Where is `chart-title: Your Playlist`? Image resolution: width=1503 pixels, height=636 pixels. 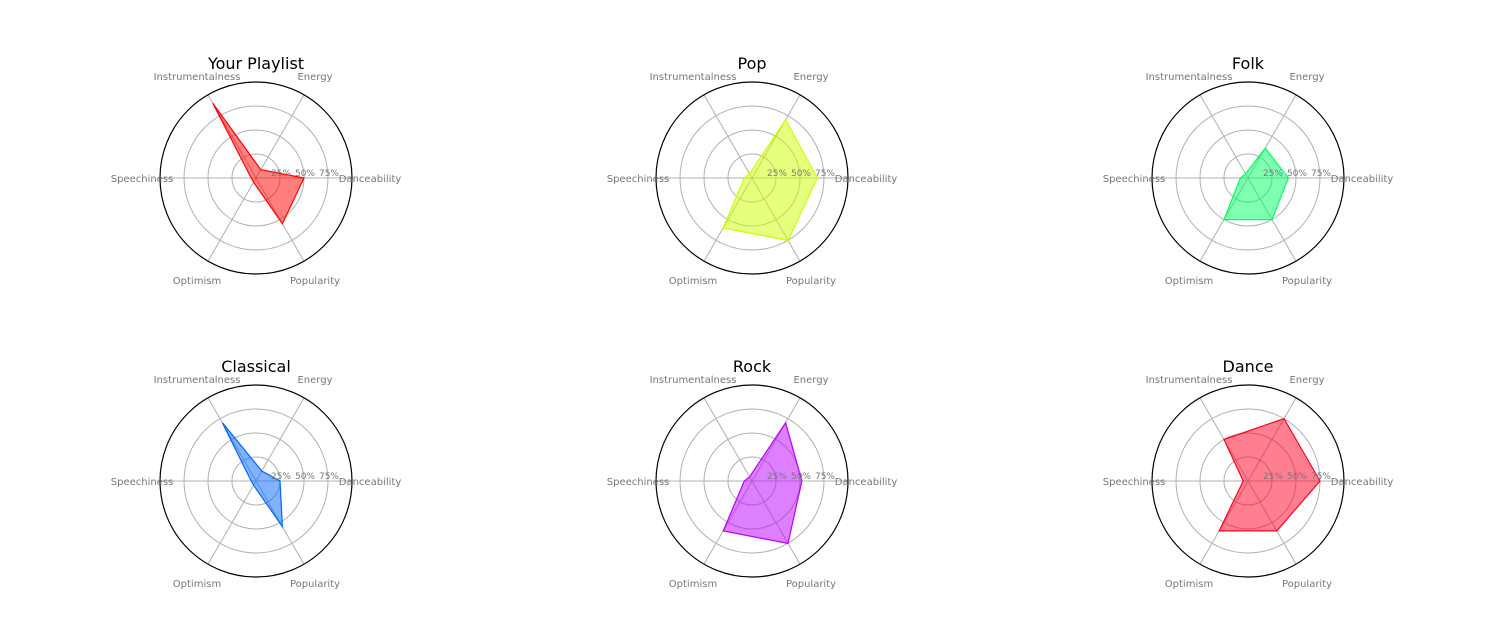
chart-title: Your Playlist is located at coordinates (255, 63).